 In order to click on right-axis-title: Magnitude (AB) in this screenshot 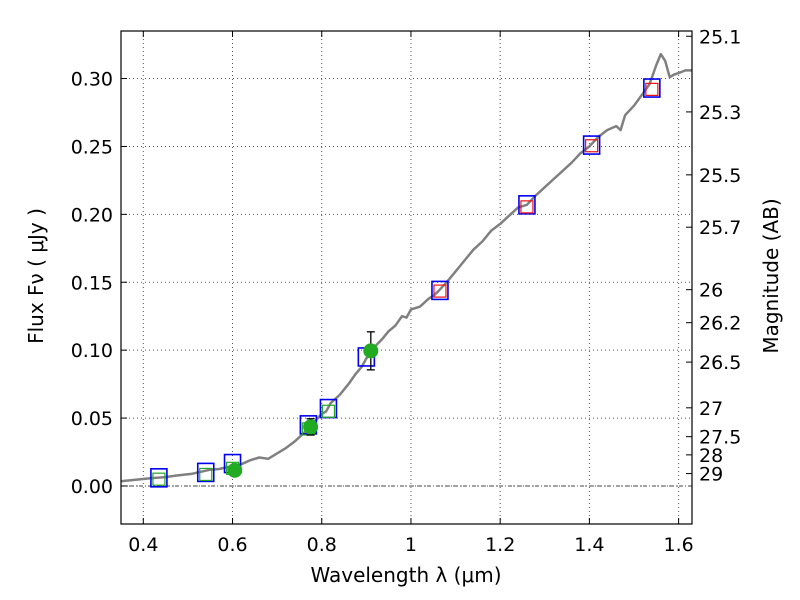, I will do `click(771, 275)`.